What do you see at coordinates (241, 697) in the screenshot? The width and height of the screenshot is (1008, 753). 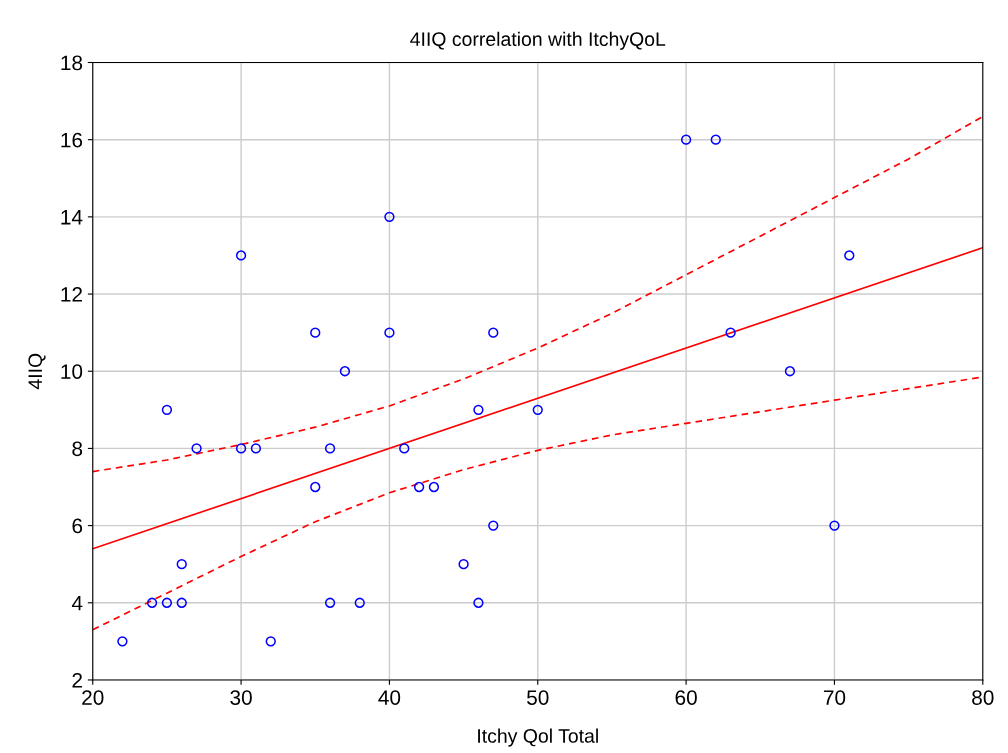 I see `x-tick-label: 30` at bounding box center [241, 697].